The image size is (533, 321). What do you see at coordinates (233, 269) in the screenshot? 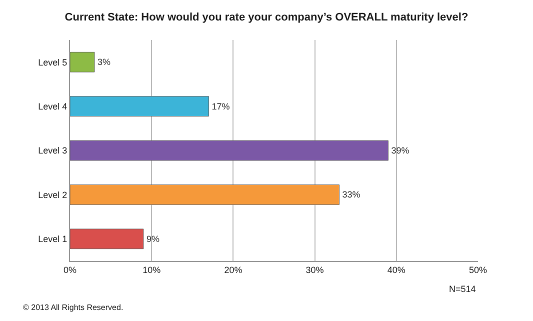
I see `x-tick-label: 20%` at bounding box center [233, 269].